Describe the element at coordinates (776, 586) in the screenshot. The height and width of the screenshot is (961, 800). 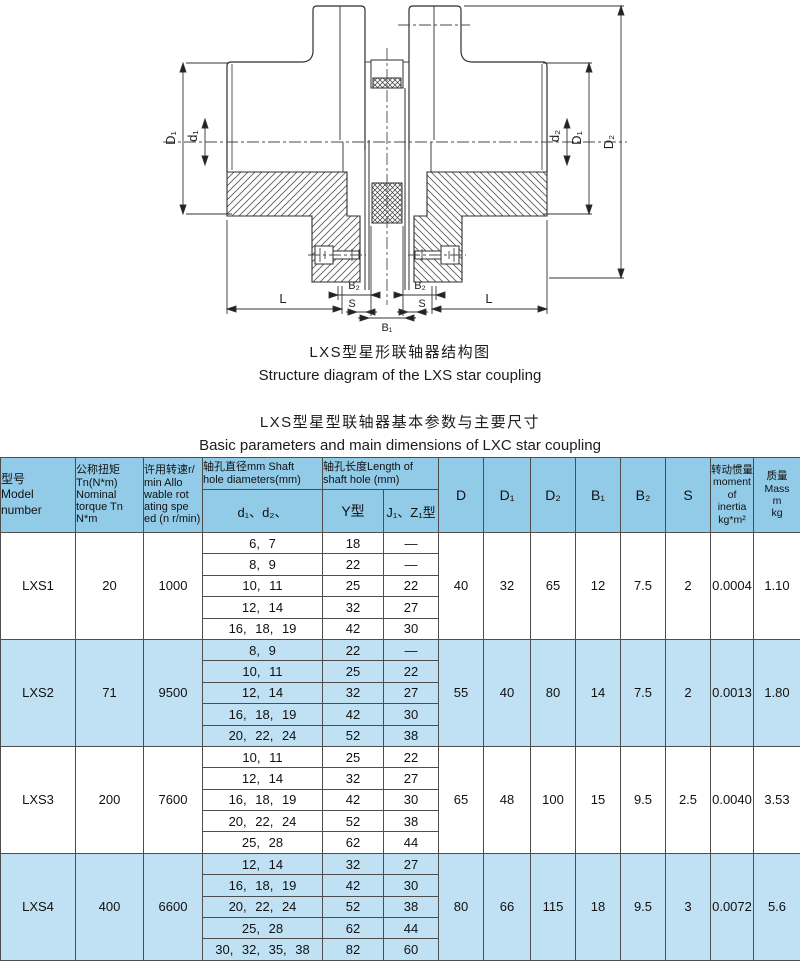
I see `mass-cell: 1.10` at that location.